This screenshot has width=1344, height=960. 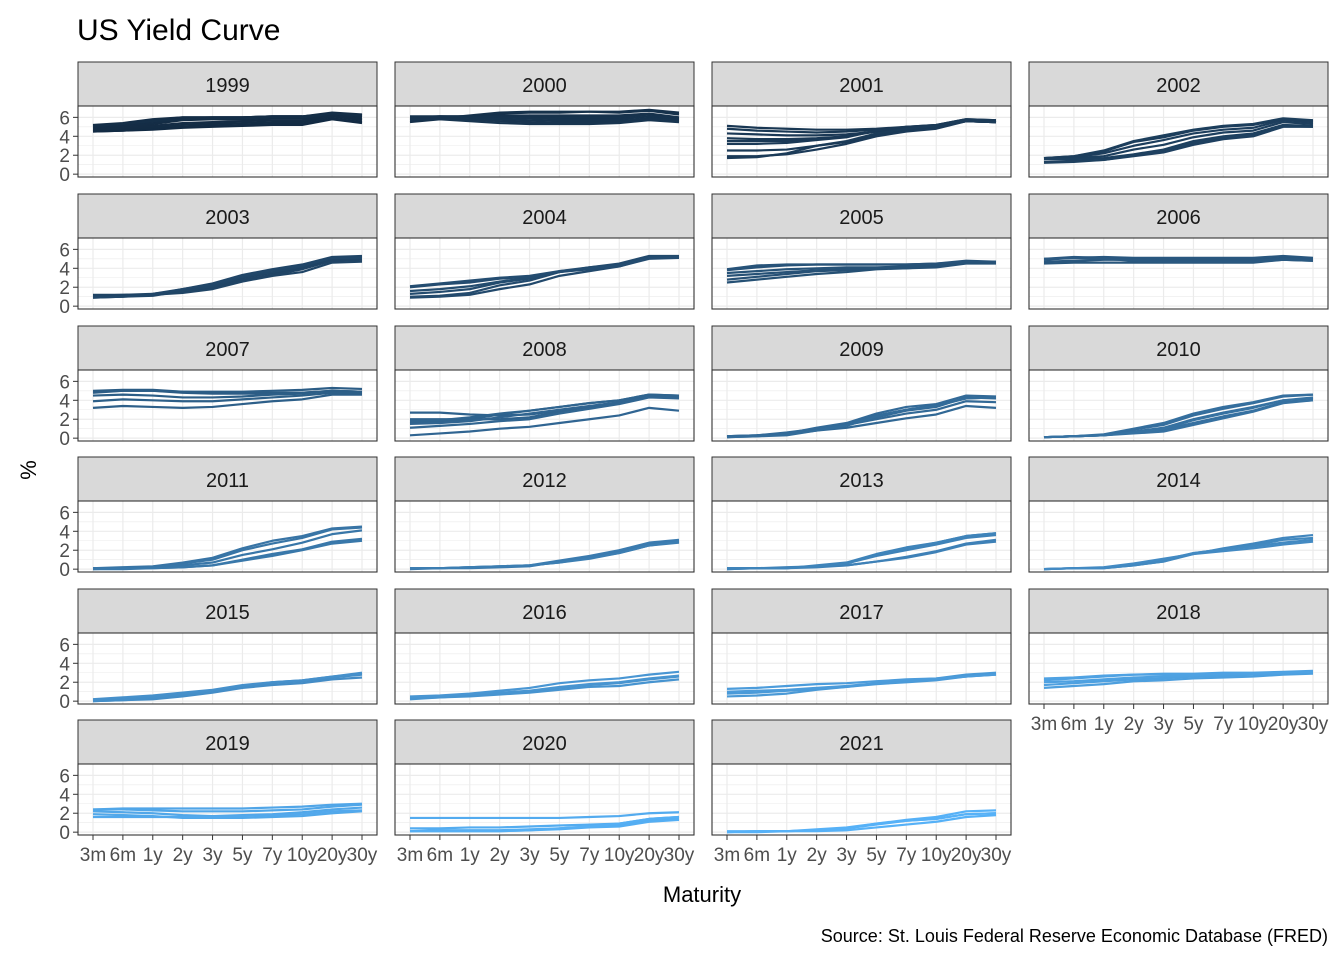 I want to click on strip-label: 2018, so click(x=1178, y=613).